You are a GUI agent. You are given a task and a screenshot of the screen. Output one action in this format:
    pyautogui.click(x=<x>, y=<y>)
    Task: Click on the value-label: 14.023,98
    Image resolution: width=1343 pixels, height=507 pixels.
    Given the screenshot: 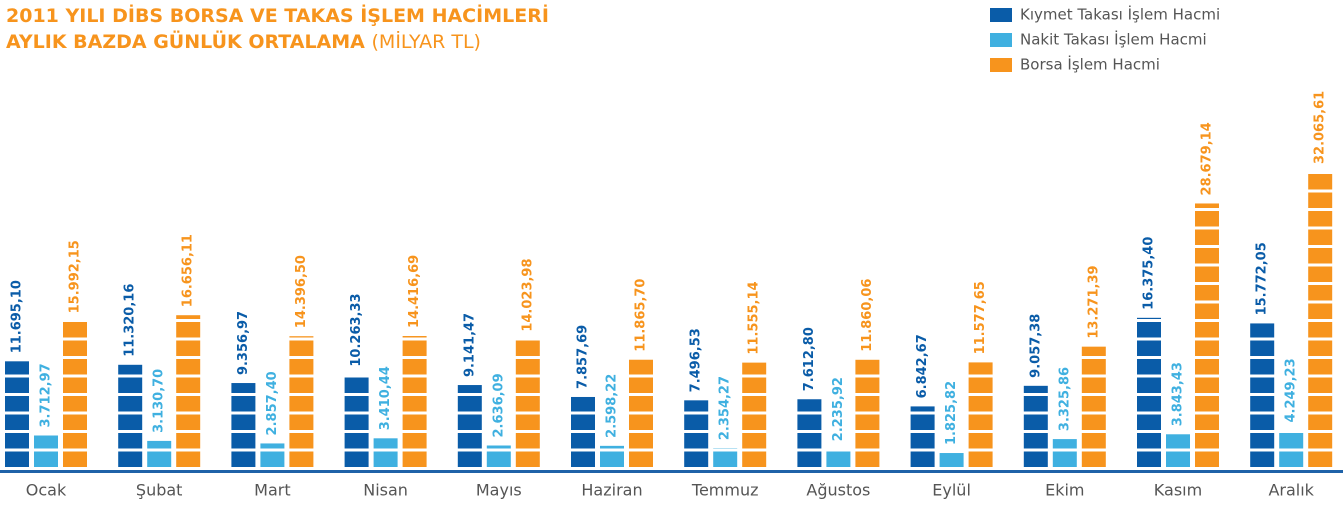 What is the action you would take?
    pyautogui.click(x=527, y=294)
    